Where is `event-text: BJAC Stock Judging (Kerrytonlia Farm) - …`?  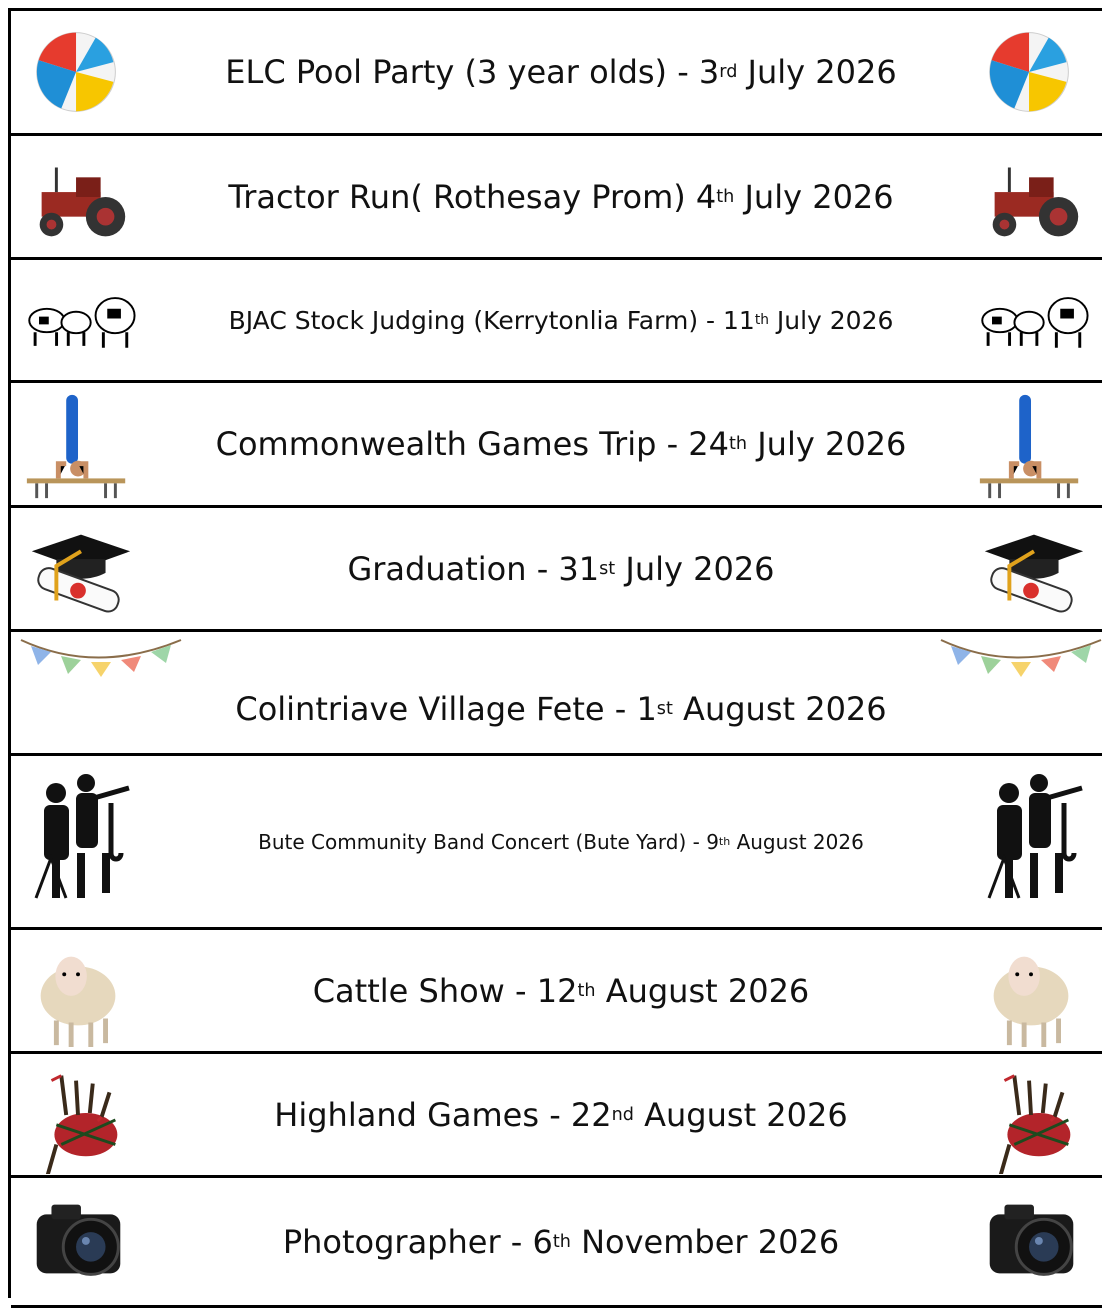 event-text: BJAC Stock Judging (Kerrytonlia Farm) - … is located at coordinates (491, 320).